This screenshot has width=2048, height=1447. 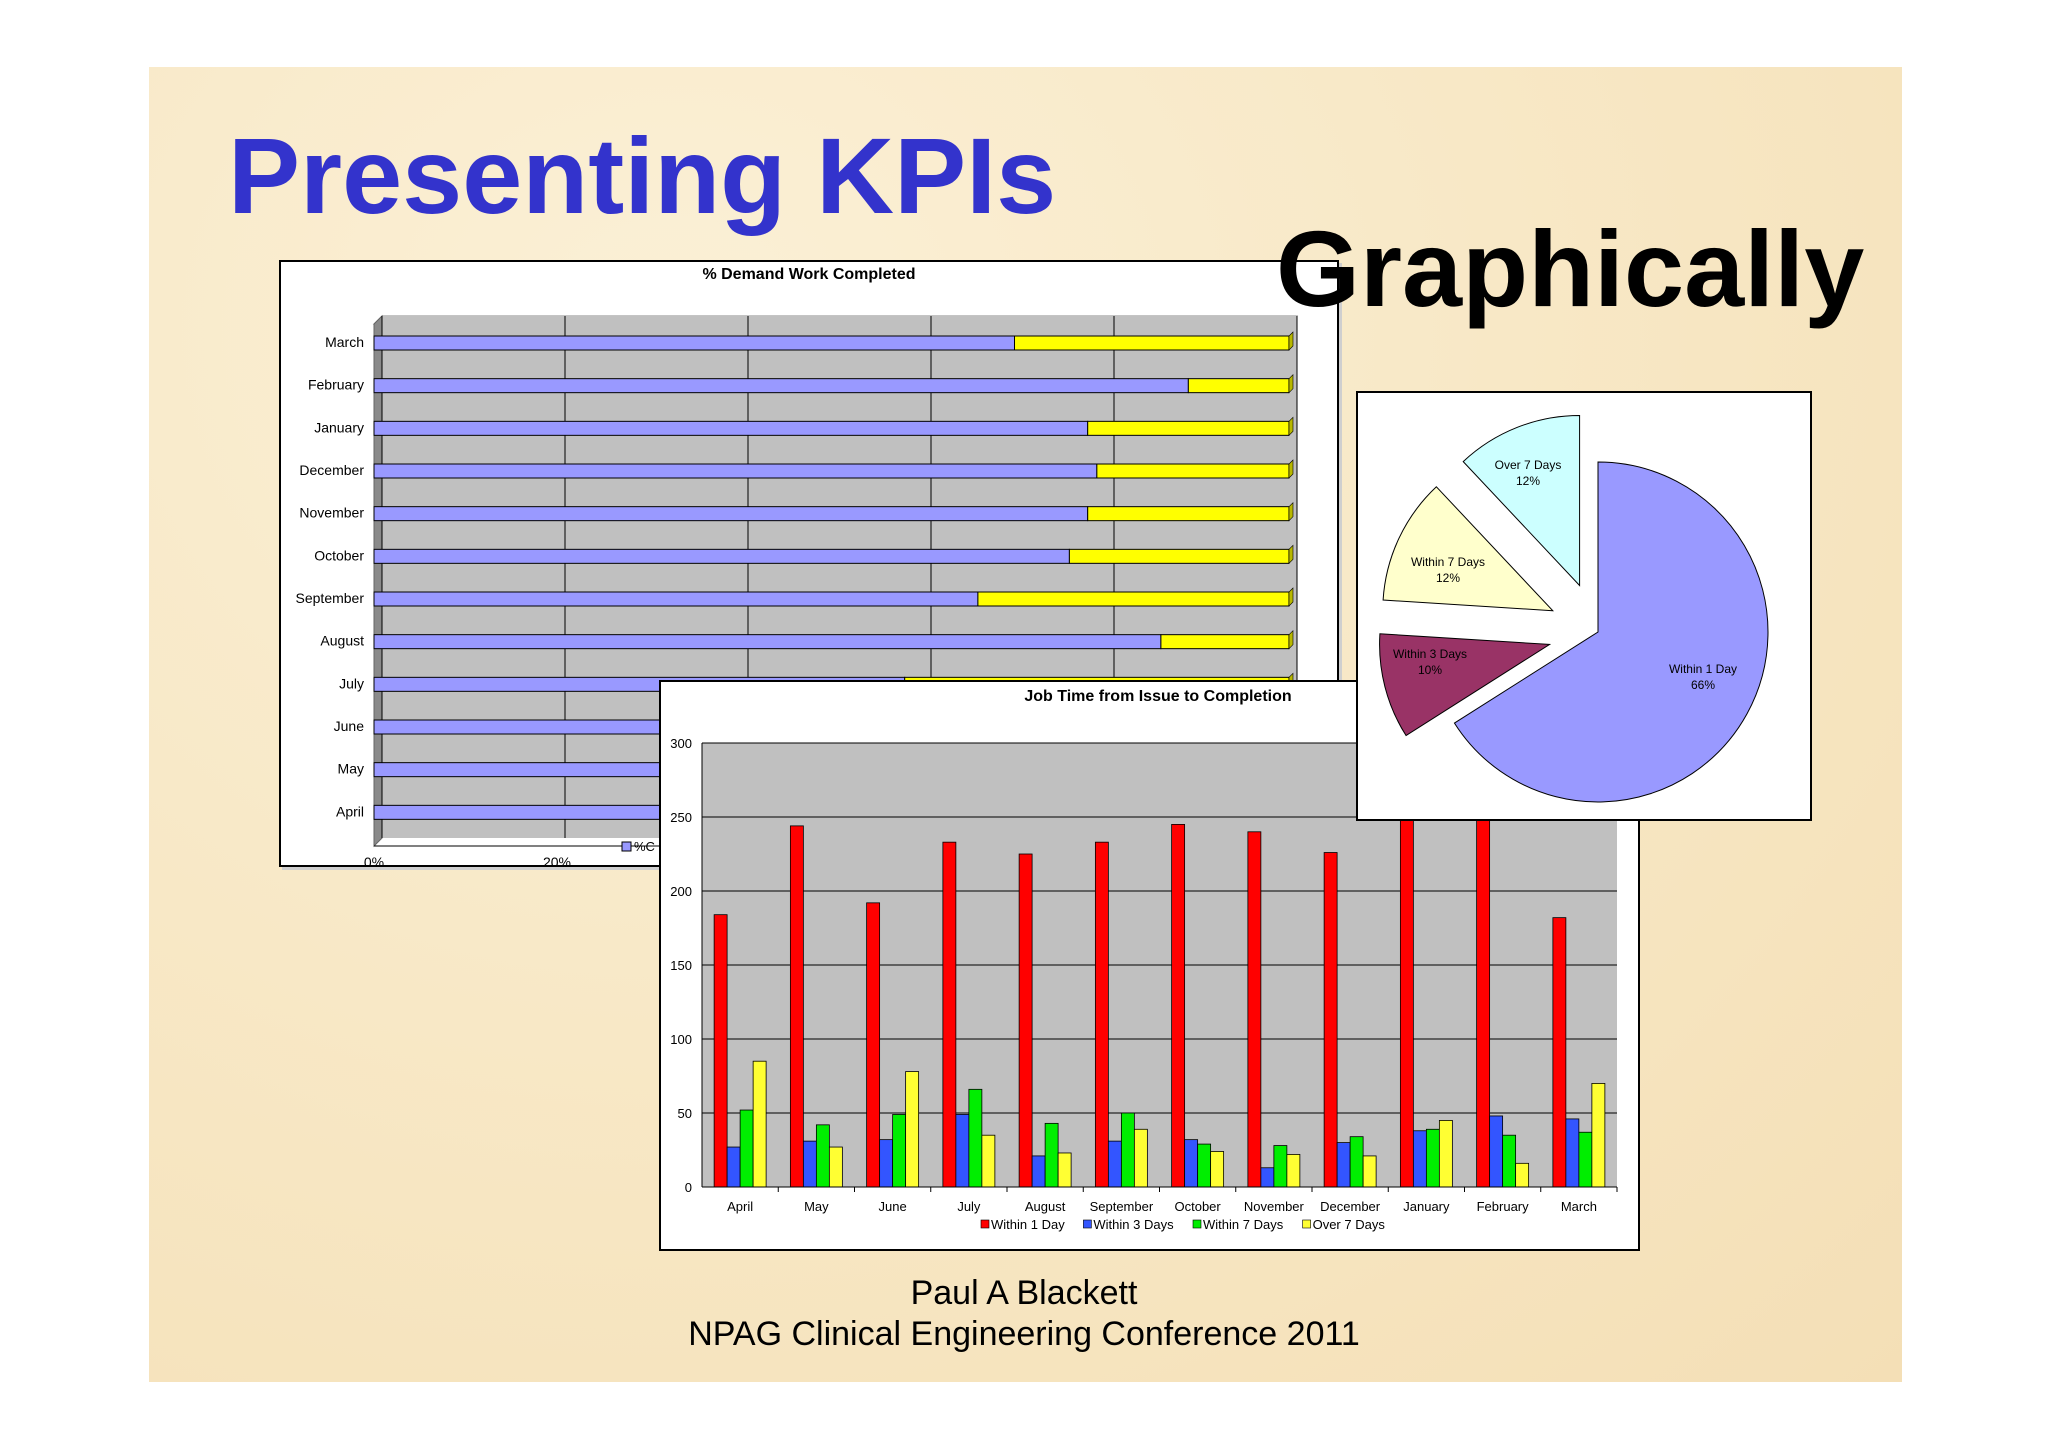 What do you see at coordinates (1430, 654) in the screenshot?
I see `pie-slice-name: Within 3 Days` at bounding box center [1430, 654].